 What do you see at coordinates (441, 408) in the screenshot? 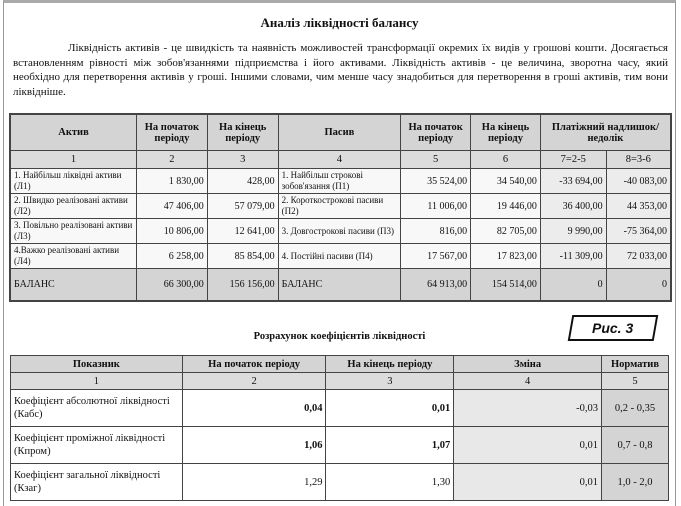
I see `bold-value: 0,01` at bounding box center [441, 408].